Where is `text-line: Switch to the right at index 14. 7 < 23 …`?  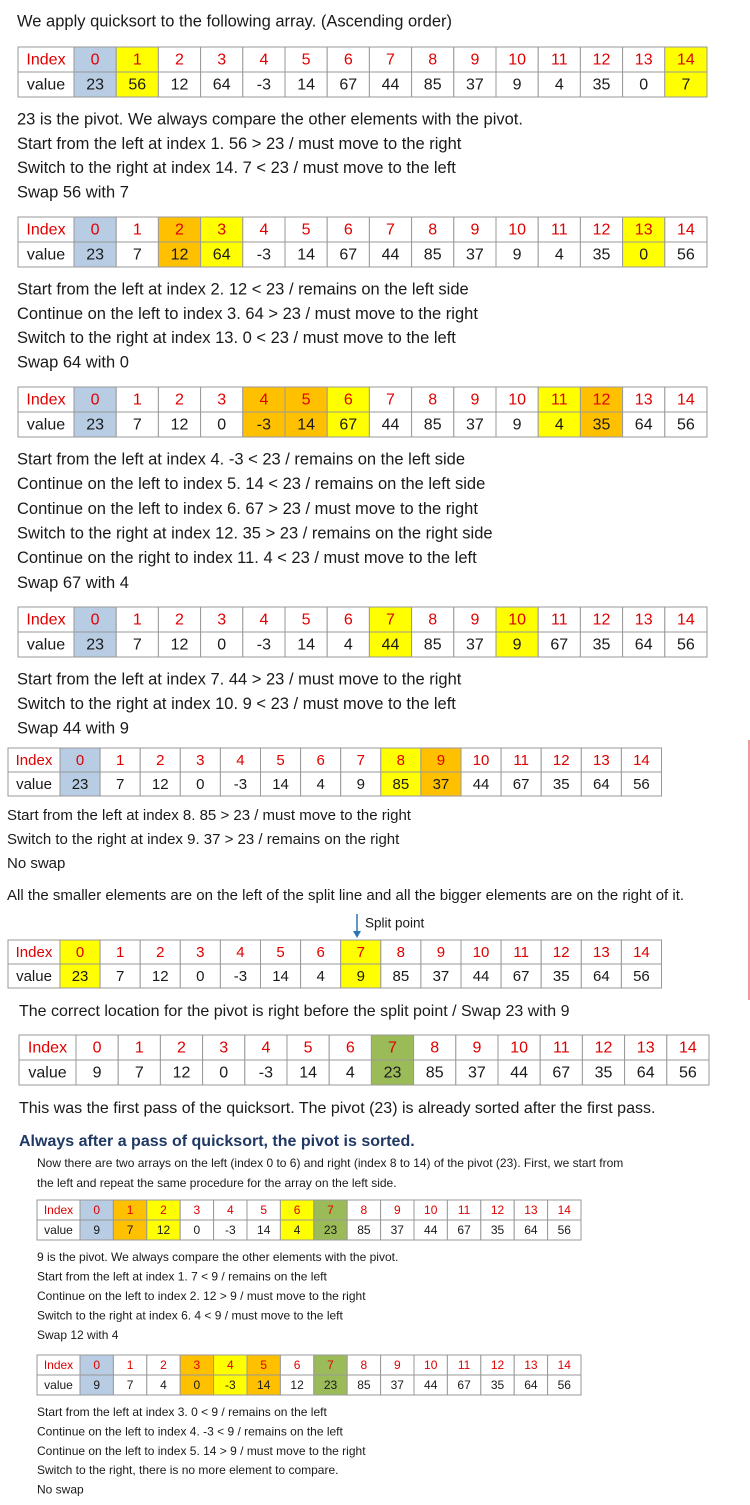
text-line: Switch to the right at index 14. 7 < 23 … is located at coordinates (236, 168).